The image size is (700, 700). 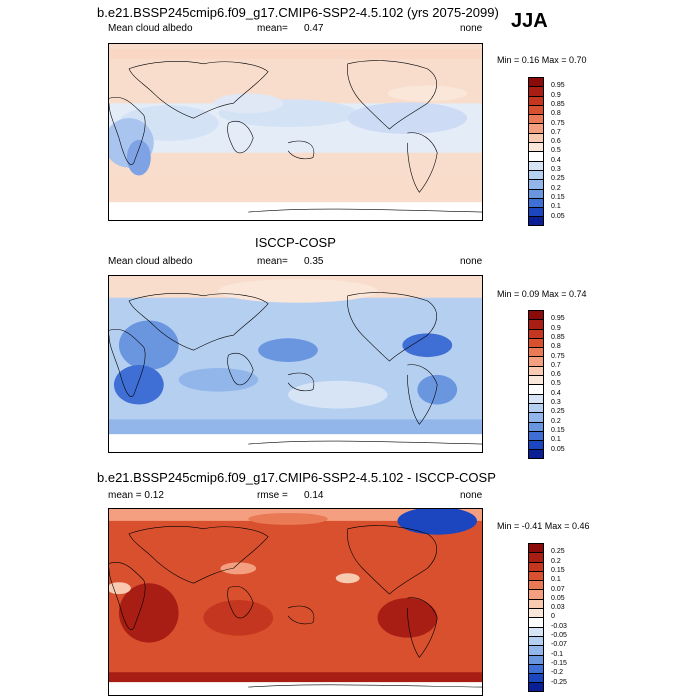 What do you see at coordinates (557, 654) in the screenshot?
I see `colorbar-level-label: -0.1` at bounding box center [557, 654].